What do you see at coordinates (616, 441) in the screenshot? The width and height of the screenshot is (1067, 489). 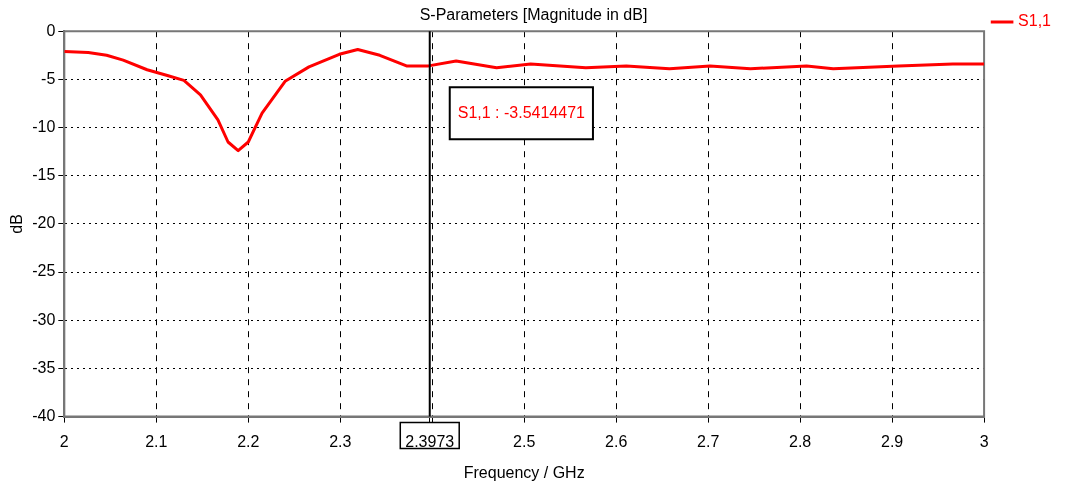 I see `x-tick-label: 2.6` at bounding box center [616, 441].